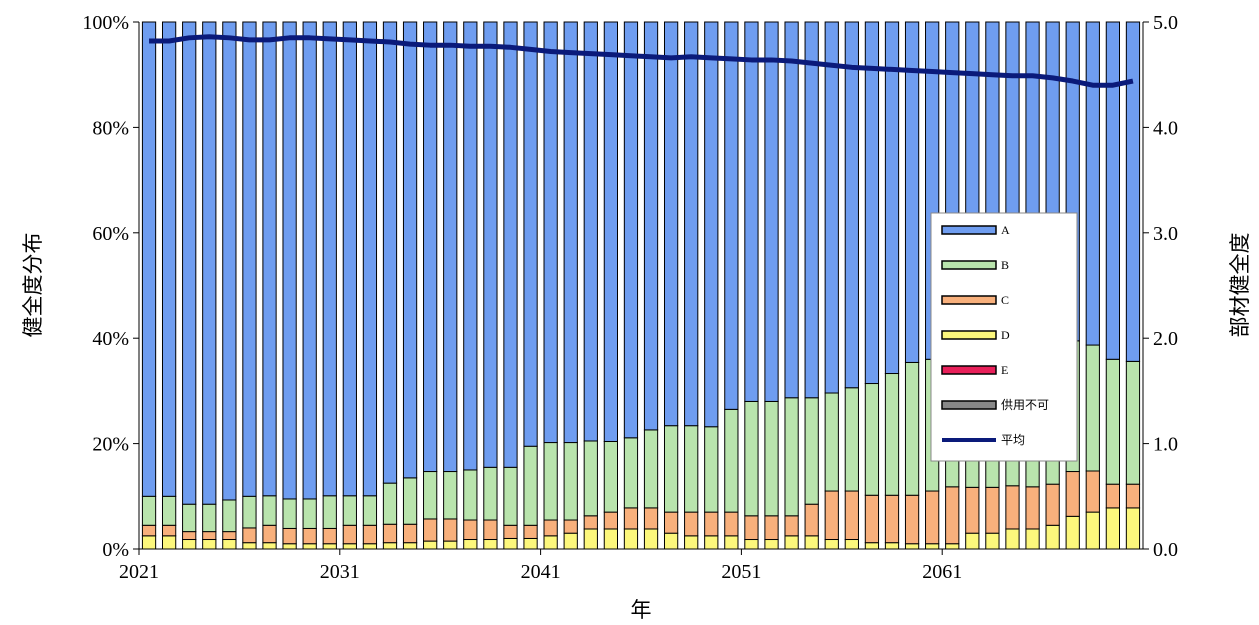 This screenshot has height=625, width=1259. I want to click on bar-d-2039, so click(510, 543).